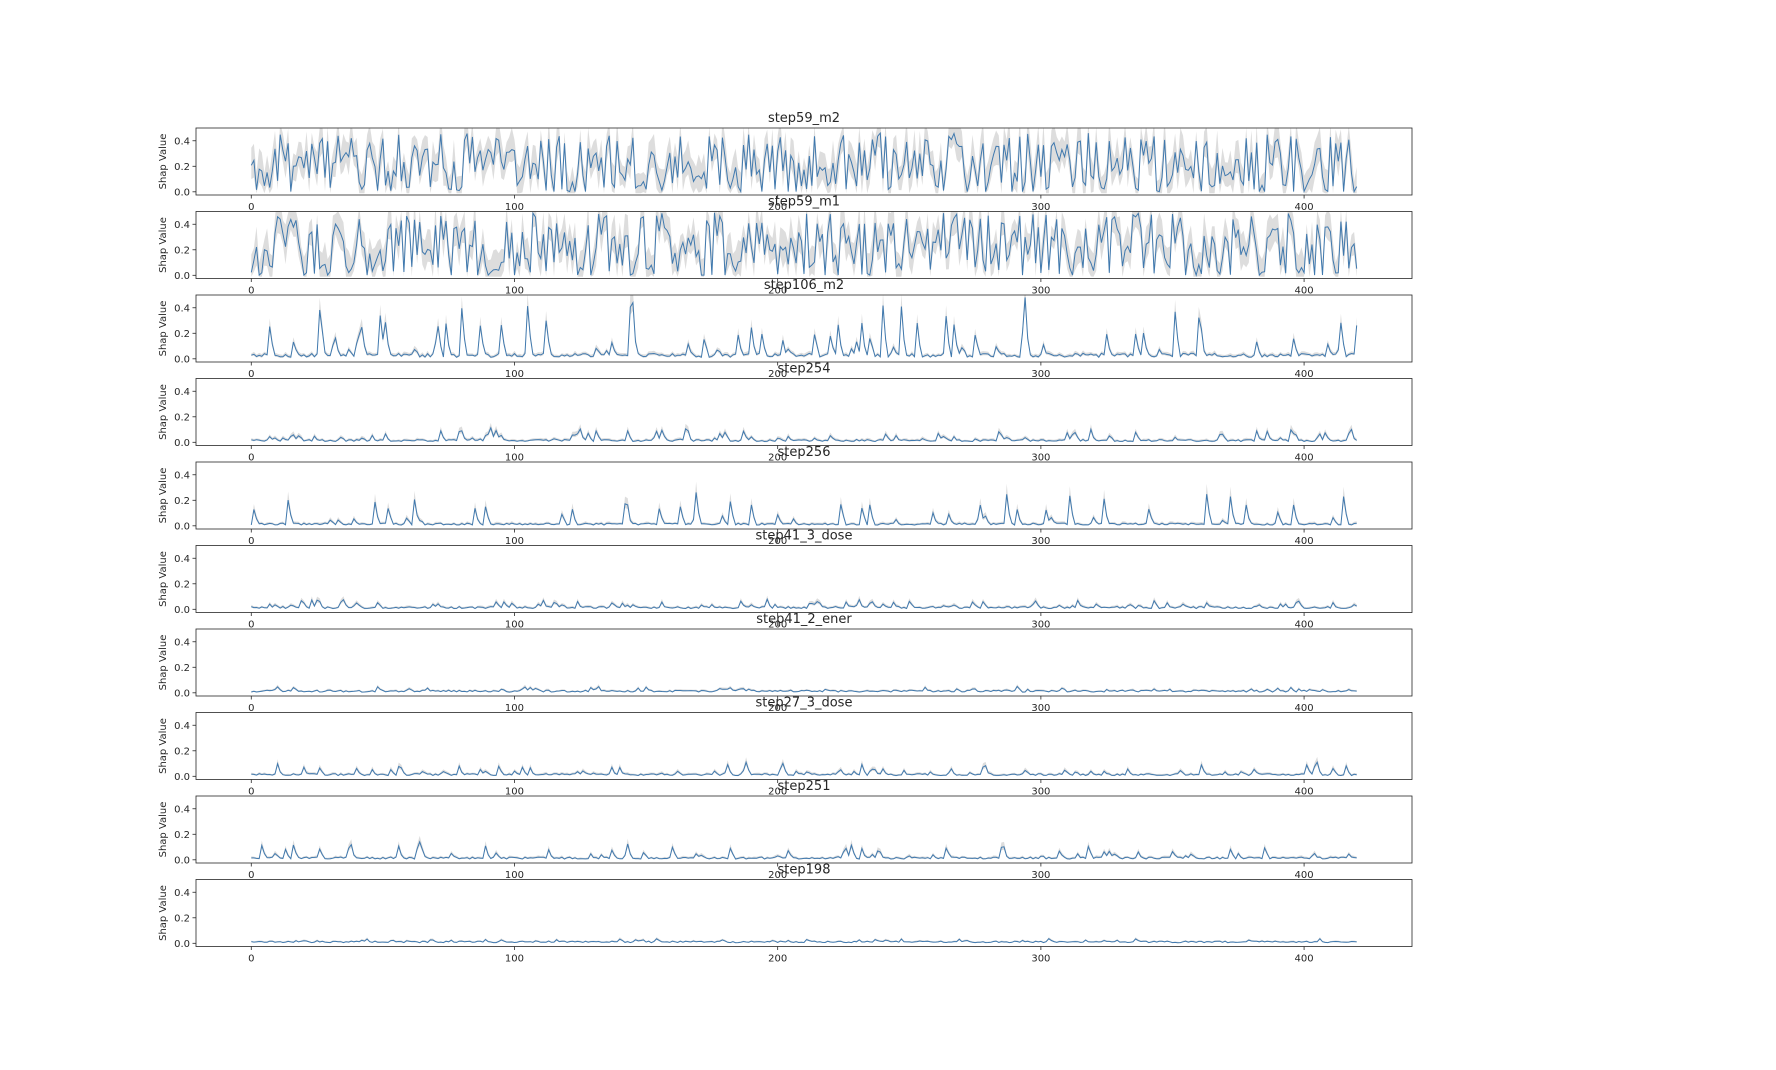 The height and width of the screenshot is (1070, 1776). Describe the element at coordinates (804, 369) in the screenshot. I see `subplot-title: step254` at that location.